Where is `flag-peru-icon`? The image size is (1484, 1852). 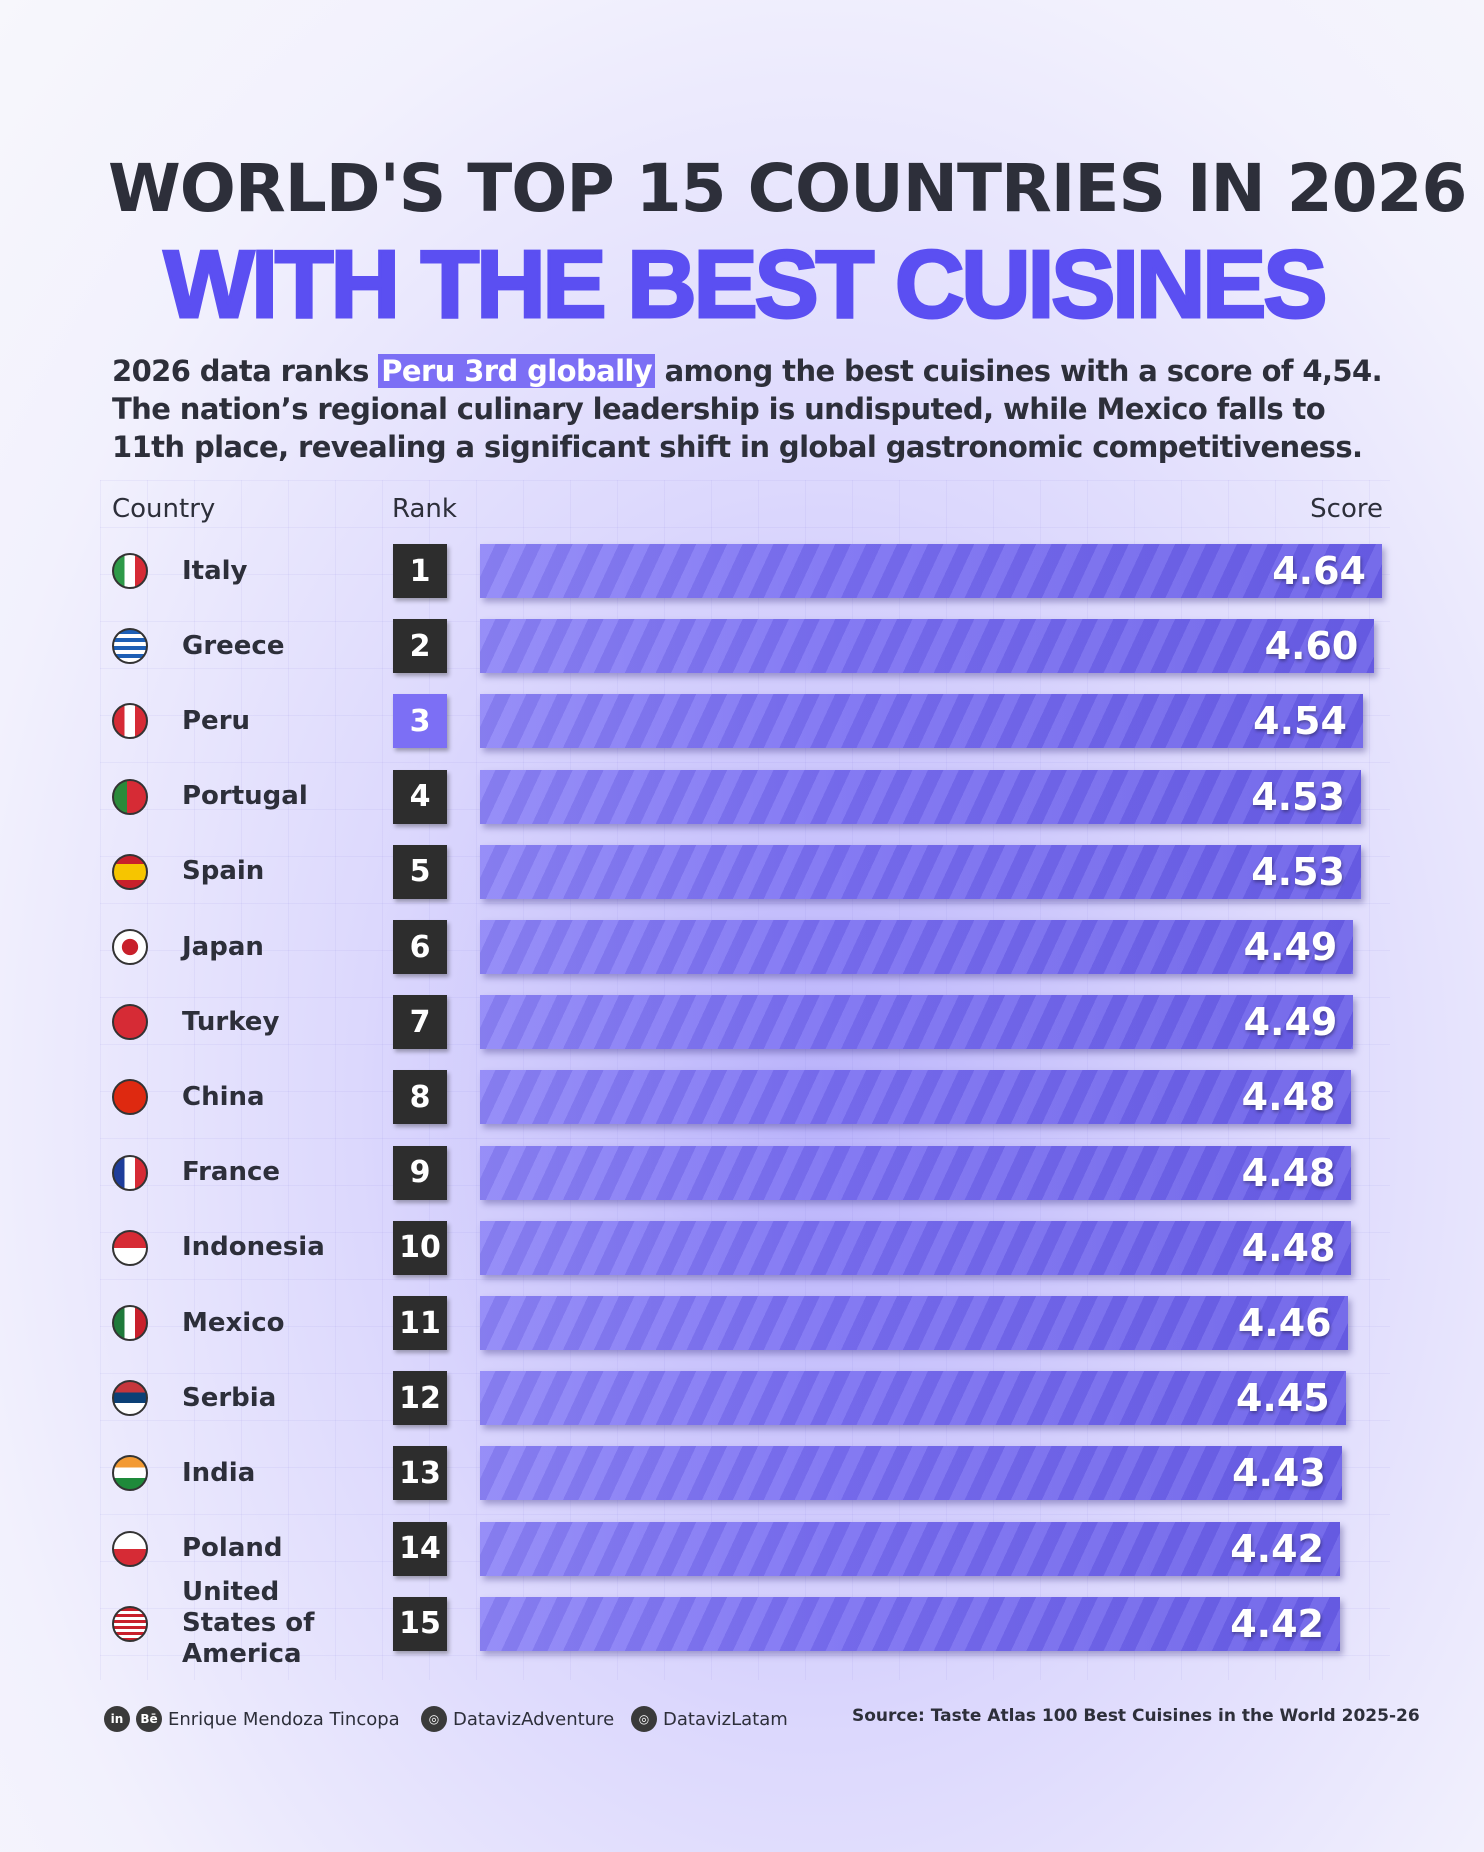 flag-peru-icon is located at coordinates (130, 721).